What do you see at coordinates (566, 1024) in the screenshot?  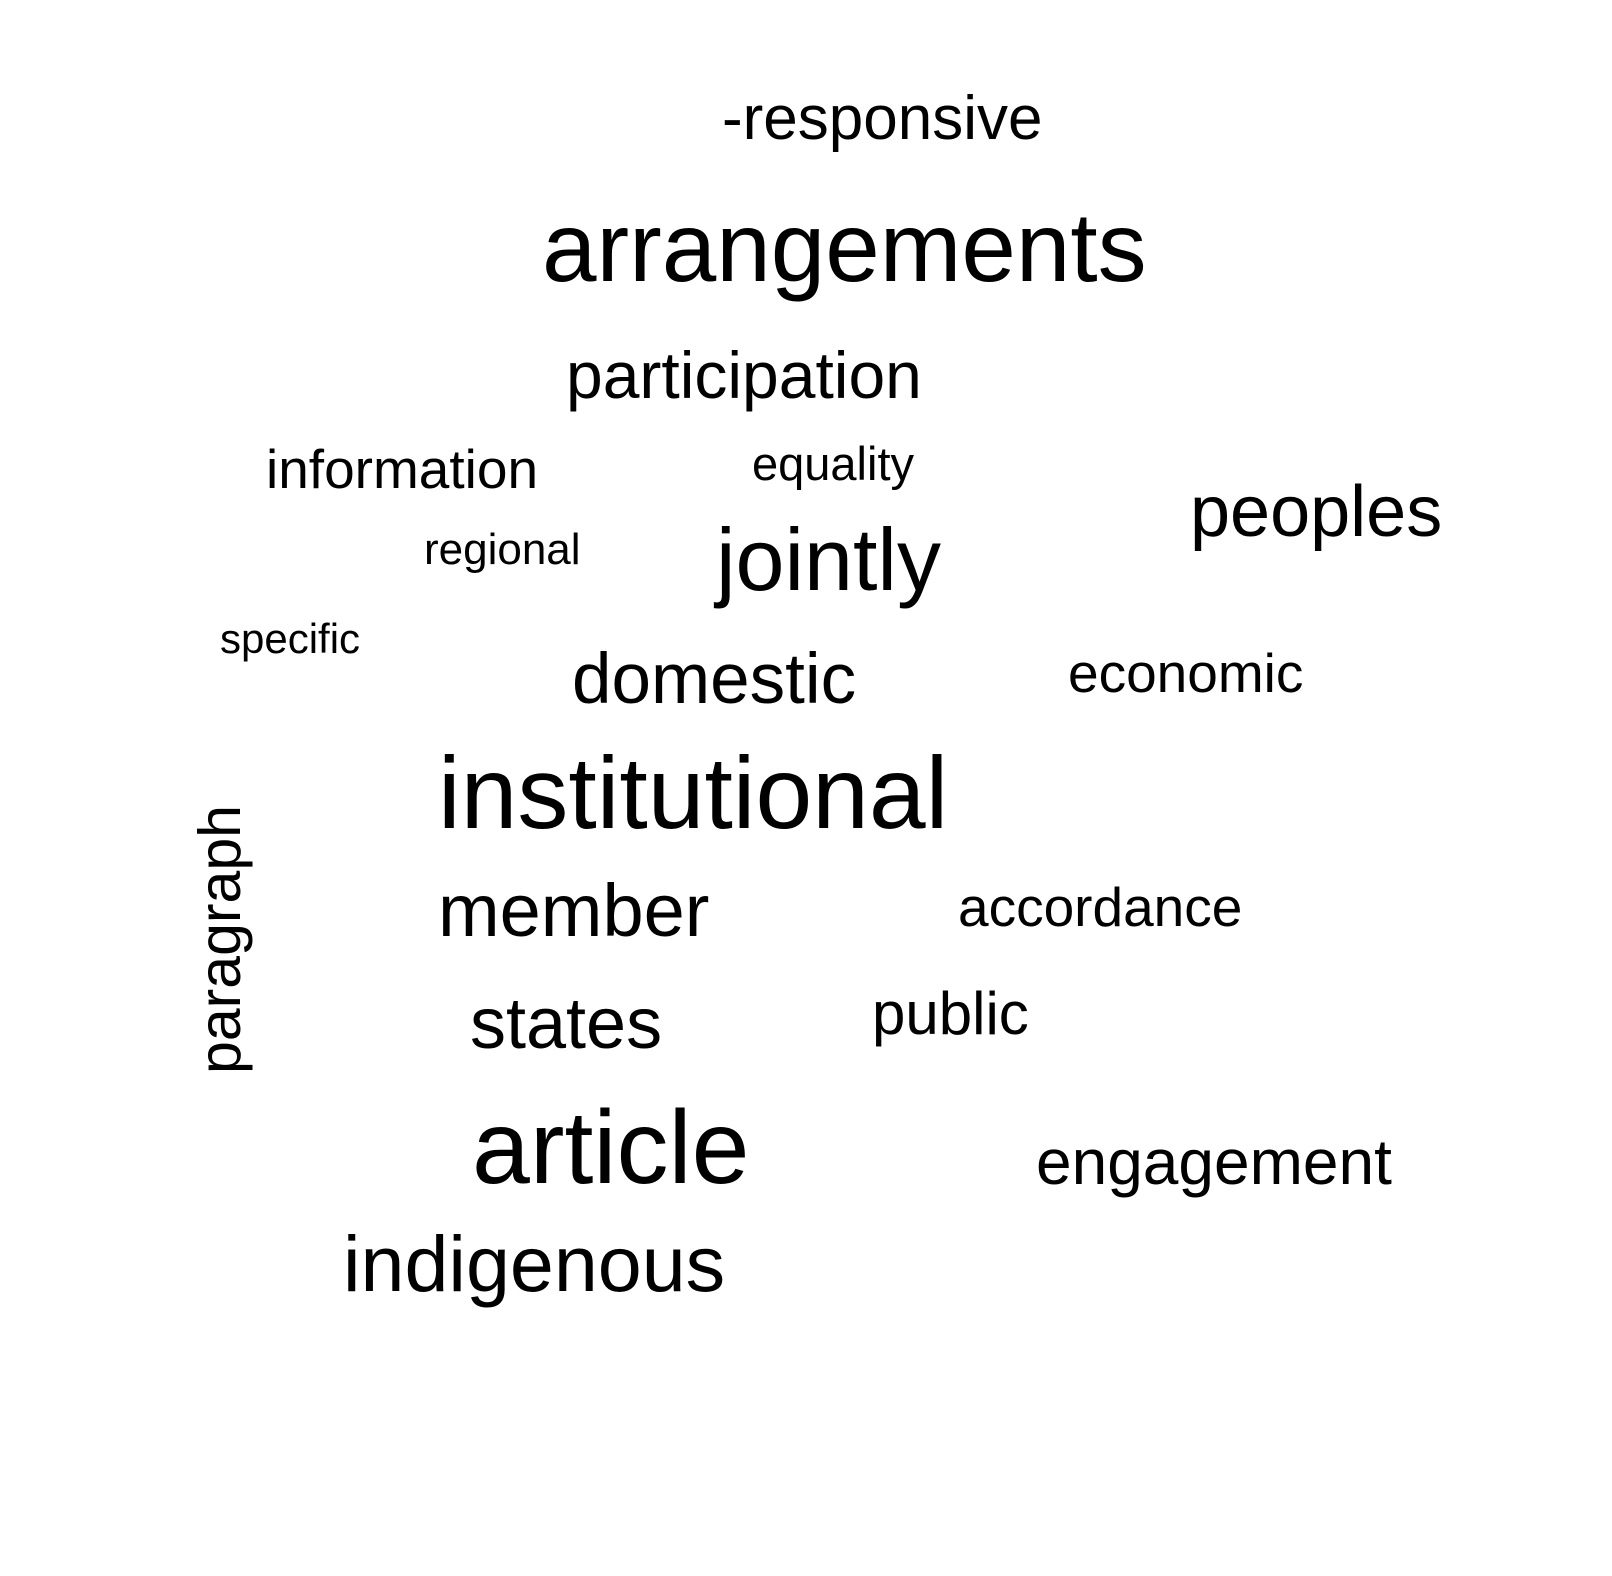 I see `word-states: states` at bounding box center [566, 1024].